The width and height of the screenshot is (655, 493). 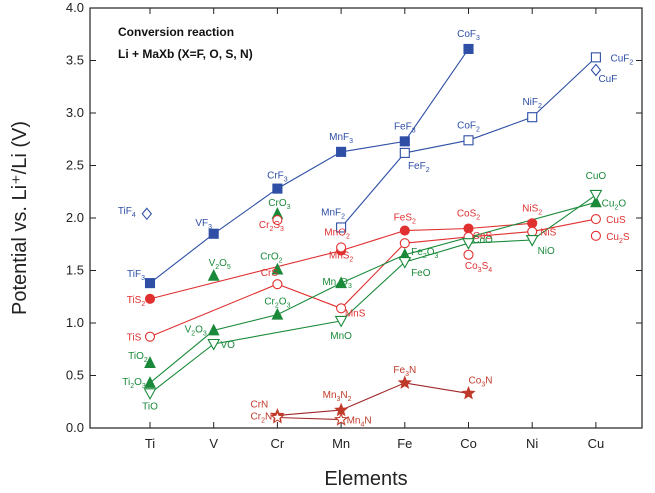 What do you see at coordinates (75, 217) in the screenshot?
I see `y-tick-label: 2.0` at bounding box center [75, 217].